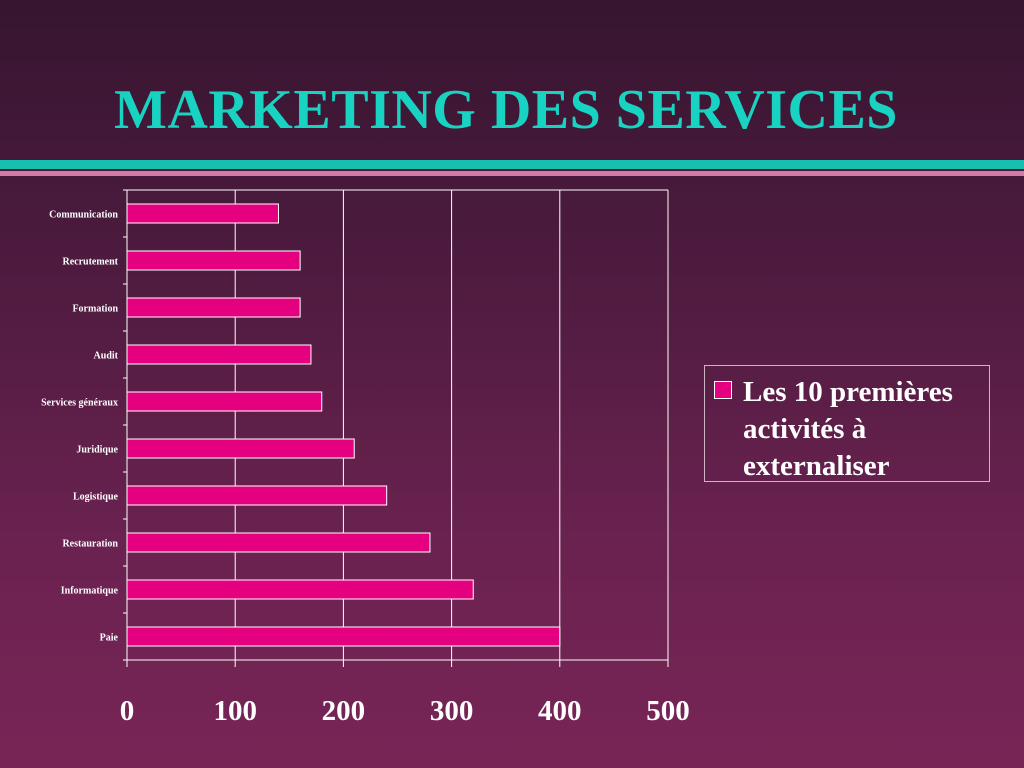  I want to click on x-tick-label: 400, so click(560, 711).